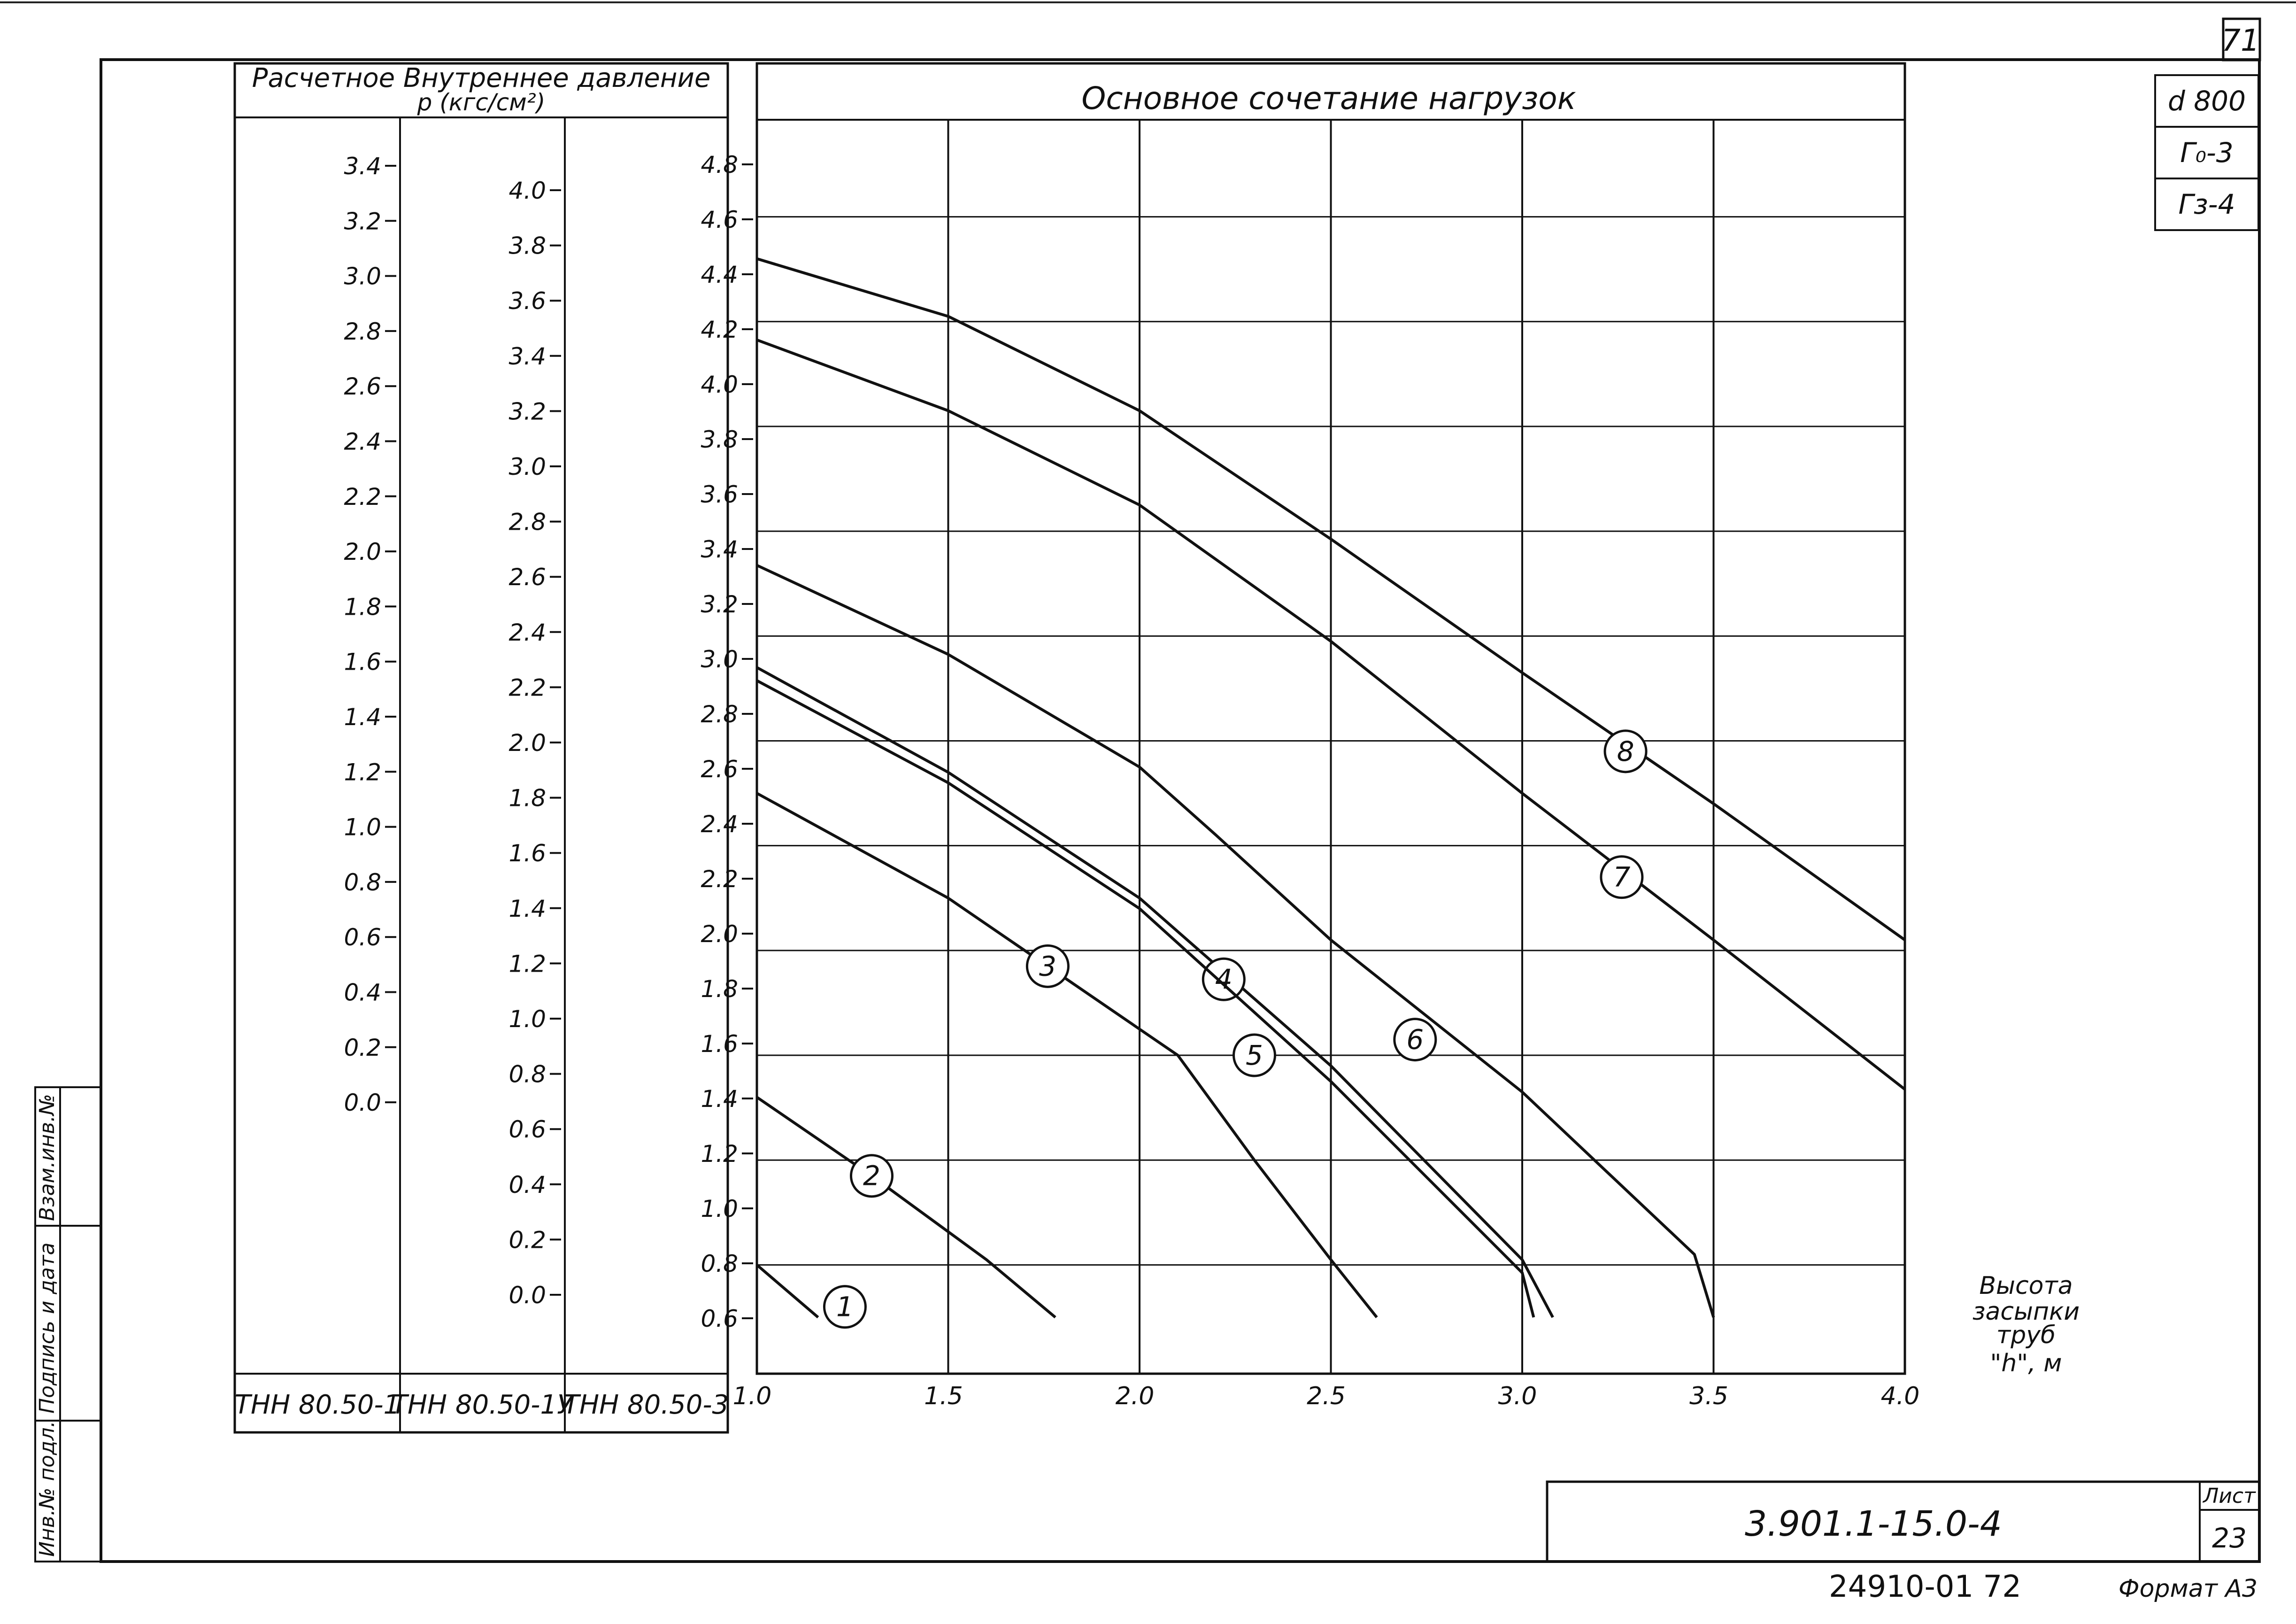  I want to click on x-tick-labels: 1.0 1.5 2.0 2.5 3.0 3.5 4.0, so click(1326, 1396).